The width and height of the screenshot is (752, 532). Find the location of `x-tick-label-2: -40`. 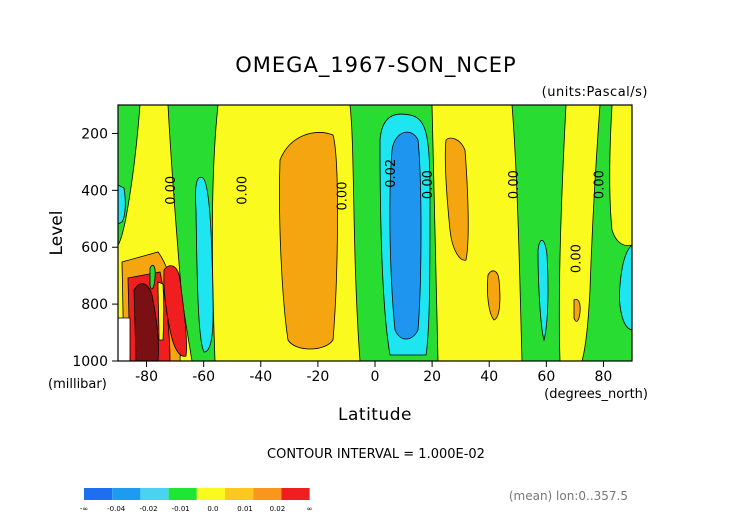

x-tick-label-2: -40 is located at coordinates (260, 377).